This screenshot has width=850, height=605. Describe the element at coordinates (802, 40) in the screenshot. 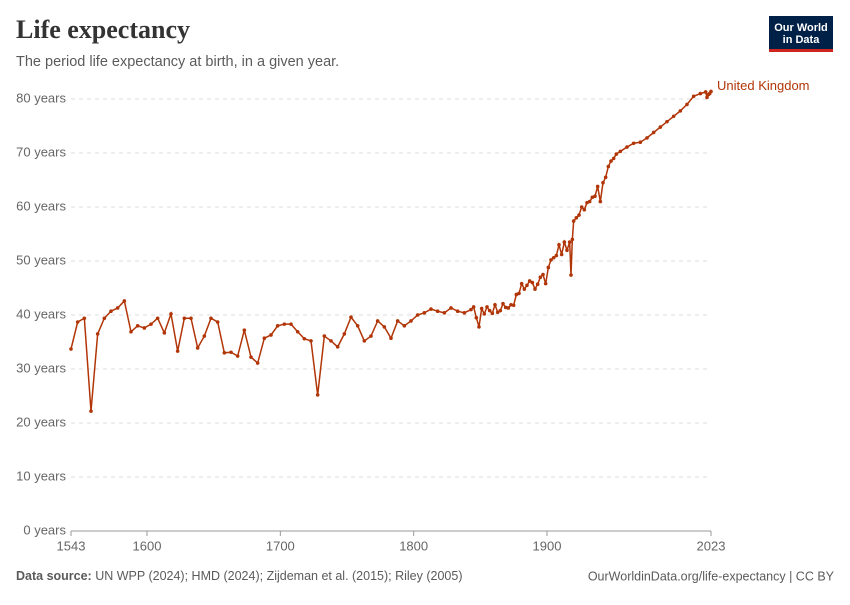

I see `logo-text: in Data` at that location.